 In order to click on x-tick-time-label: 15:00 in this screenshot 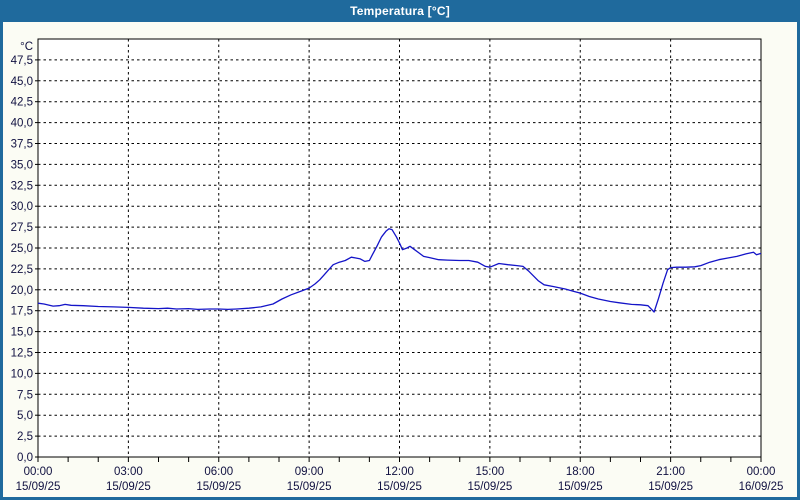, I will do `click(489, 472)`.